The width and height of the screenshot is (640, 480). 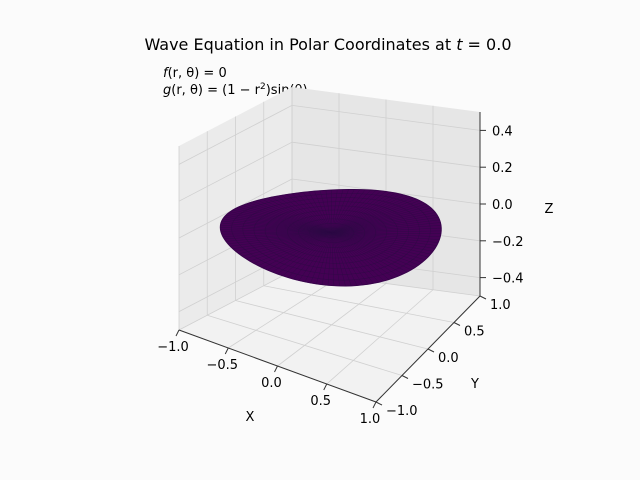 I want to click on y-axis-label: Y, so click(x=474, y=384).